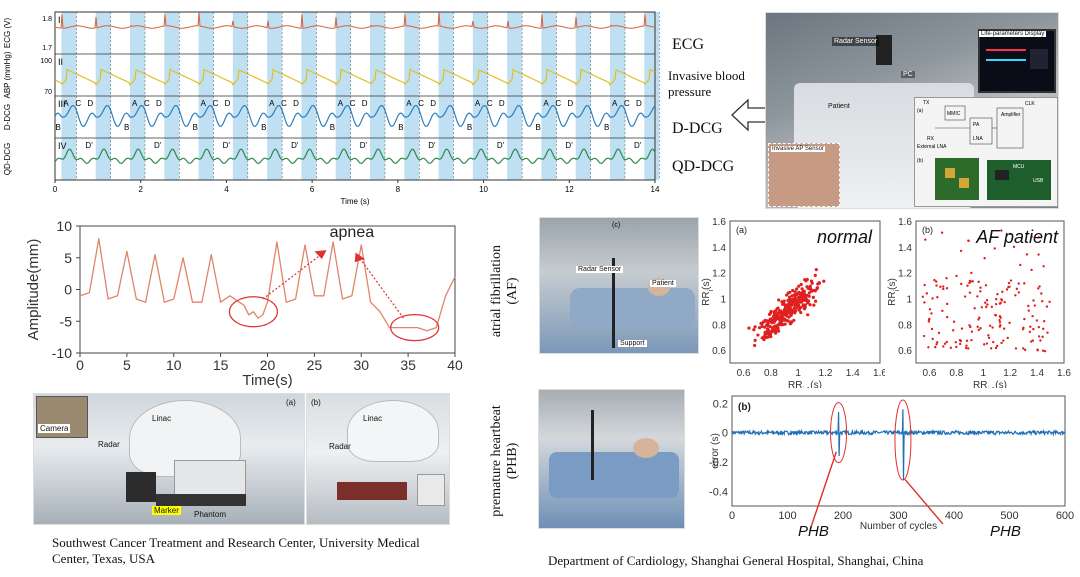 Image resolution: width=1080 pixels, height=577 pixels. I want to click on phb-arrow-line, so click(823, 491).